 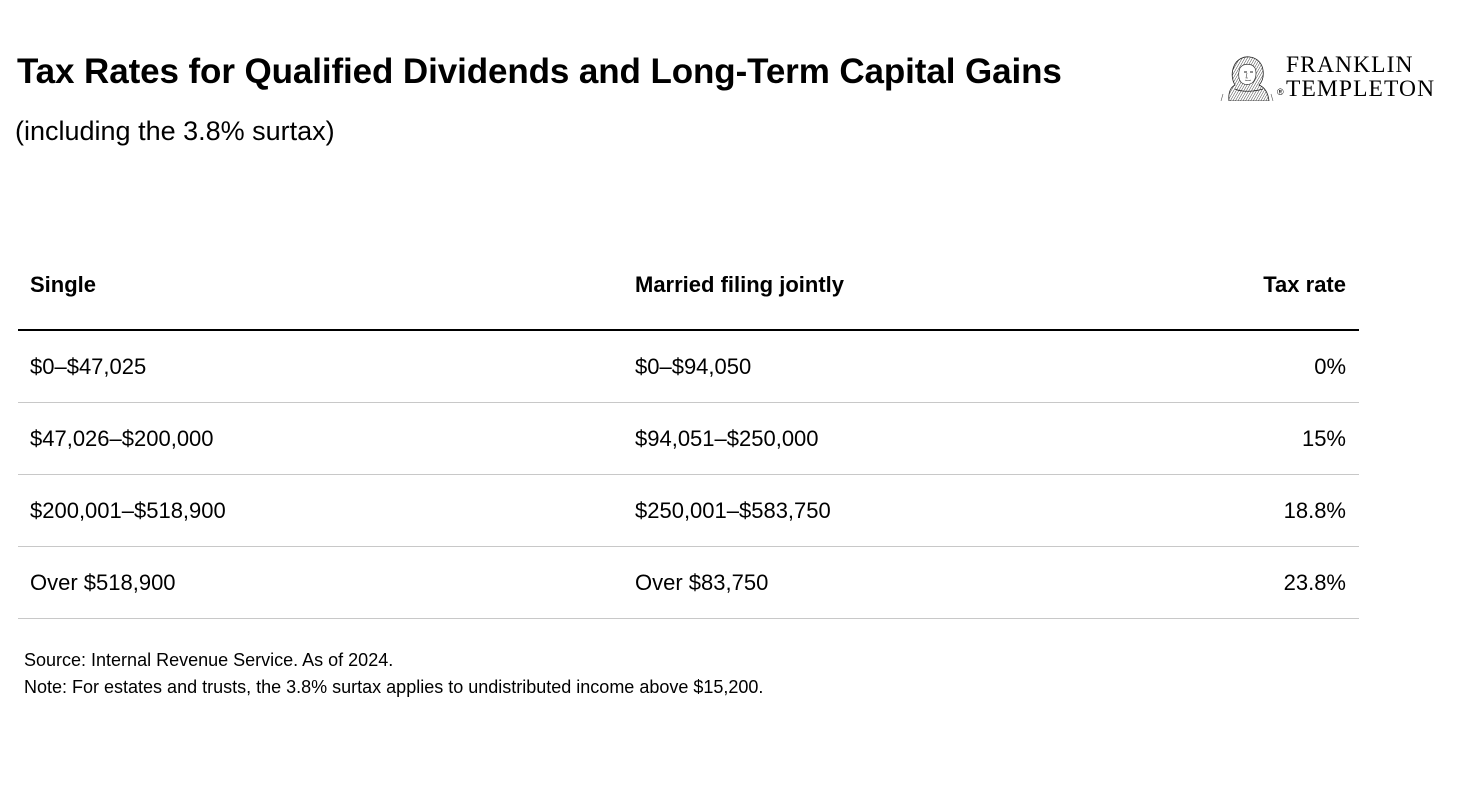 I want to click on header-single: Single, so click(x=63, y=284).